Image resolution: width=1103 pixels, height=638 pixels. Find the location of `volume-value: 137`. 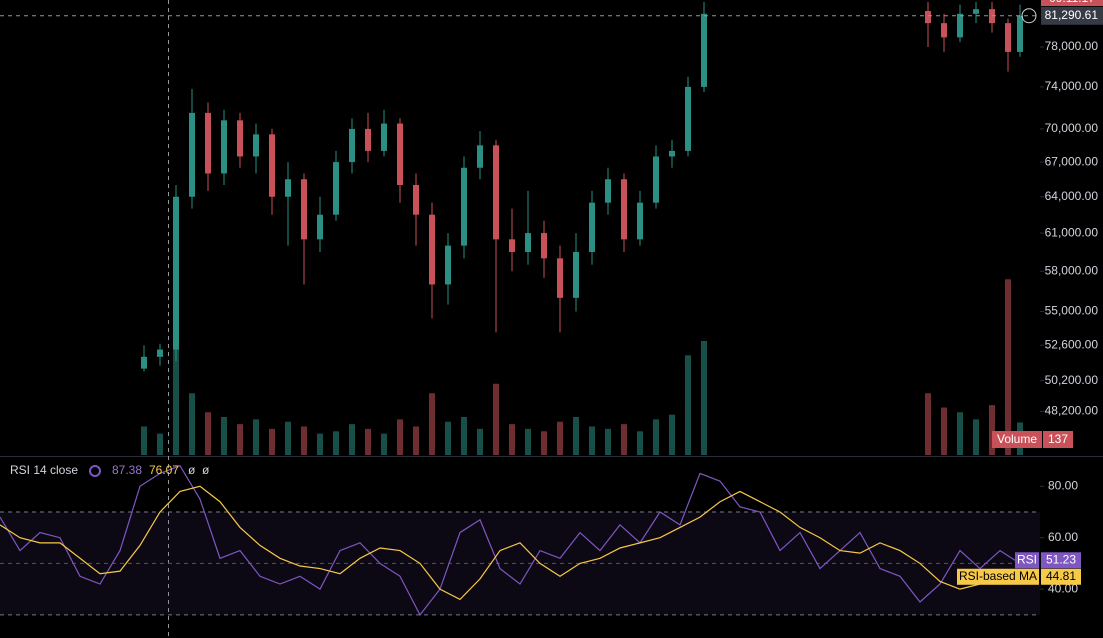

volume-value: 137 is located at coordinates (1058, 439).